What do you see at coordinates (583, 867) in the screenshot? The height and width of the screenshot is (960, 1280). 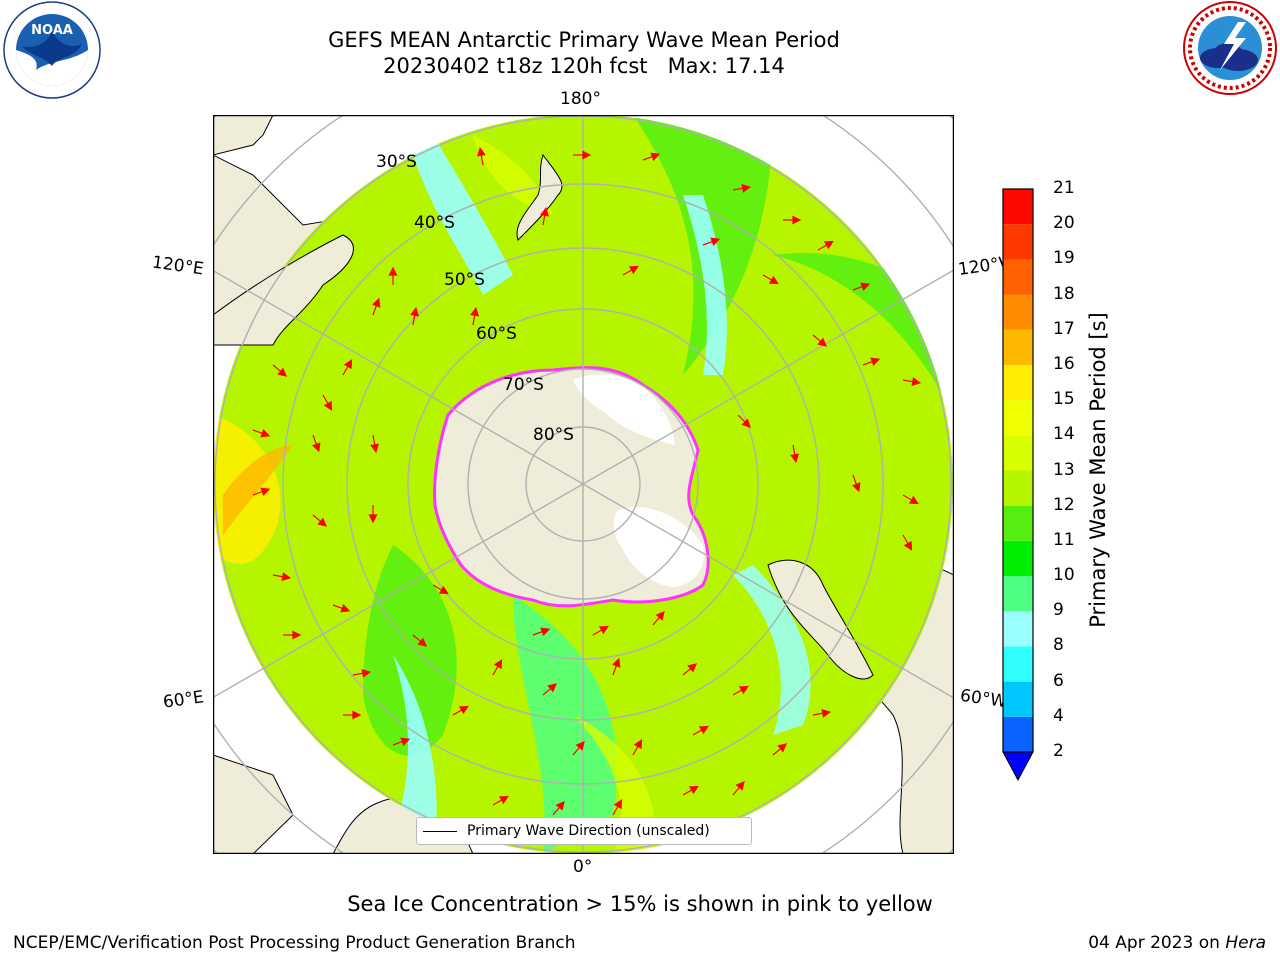 I see `lon-label-0: 0°` at bounding box center [583, 867].